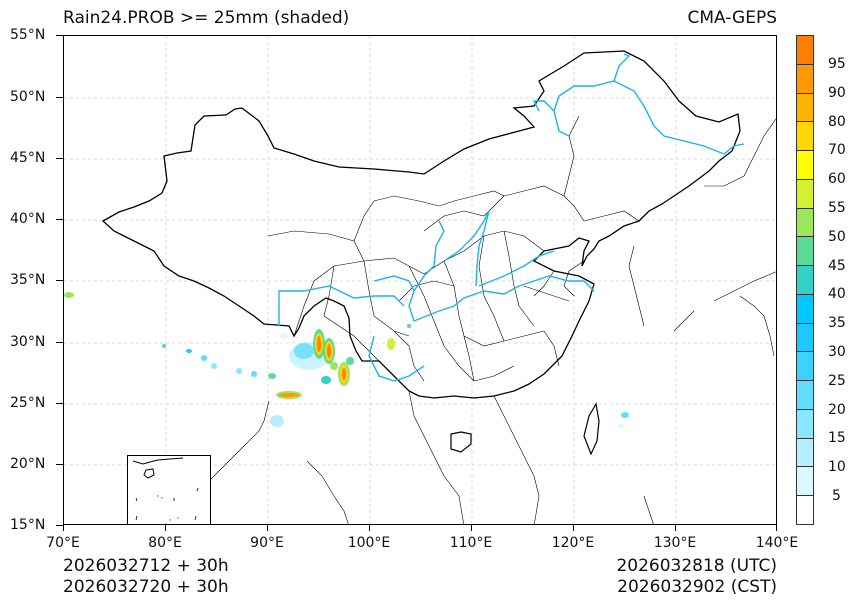  Describe the element at coordinates (28, 158) in the screenshot. I see `y-tick-45: 45°N` at that location.